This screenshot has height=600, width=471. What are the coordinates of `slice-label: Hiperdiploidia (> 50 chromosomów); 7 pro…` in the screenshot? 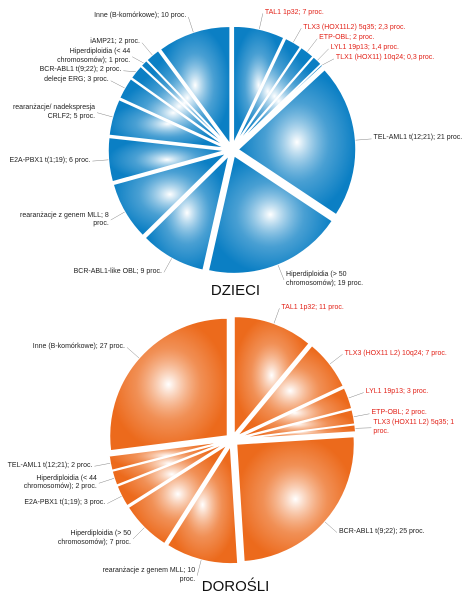 It's located at (78, 538).